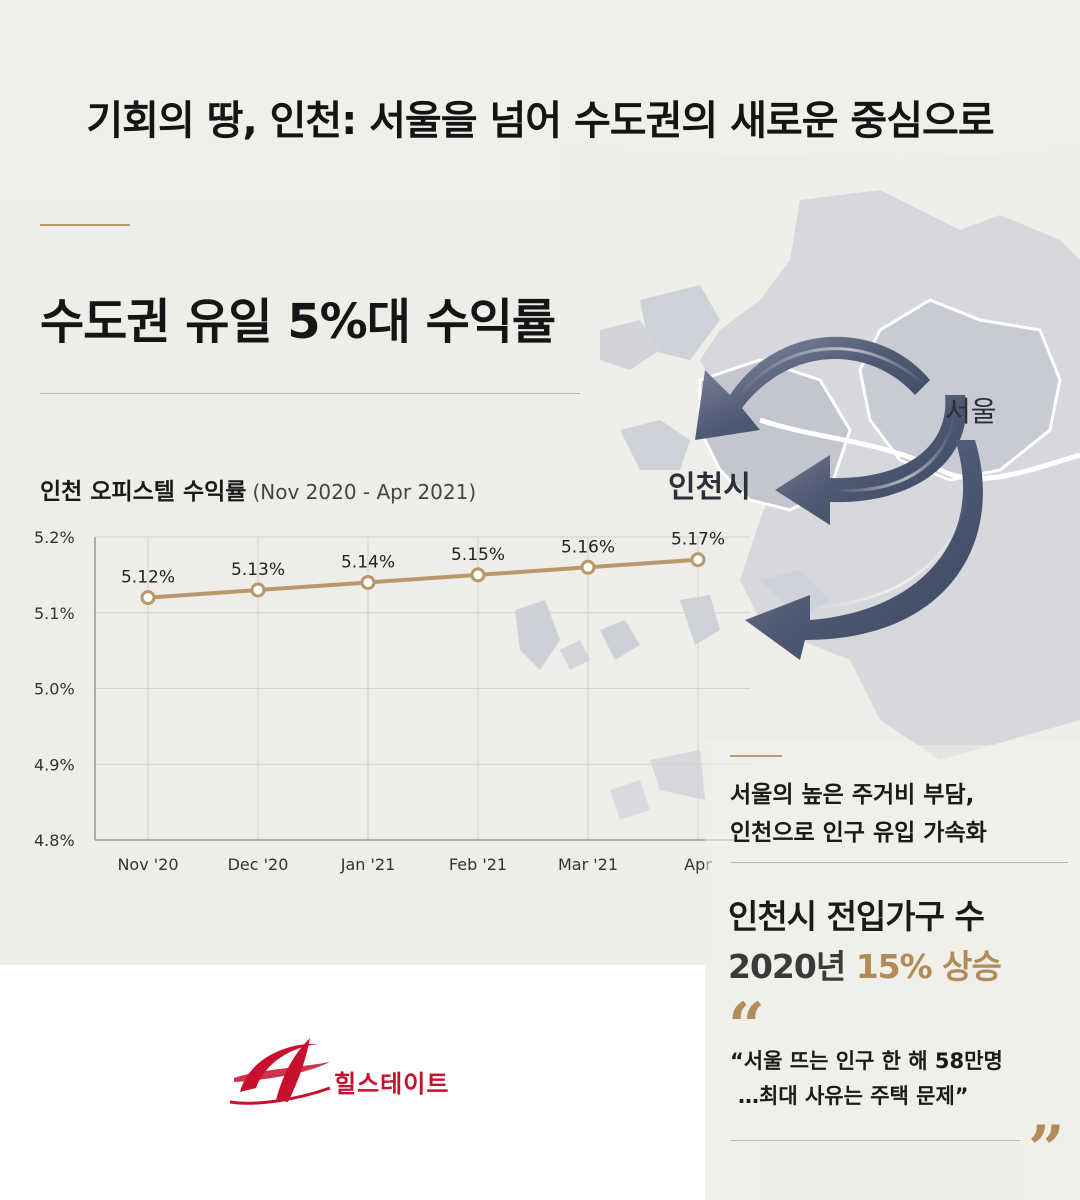  What do you see at coordinates (85, 225) in the screenshot?
I see `gold-divider` at bounding box center [85, 225].